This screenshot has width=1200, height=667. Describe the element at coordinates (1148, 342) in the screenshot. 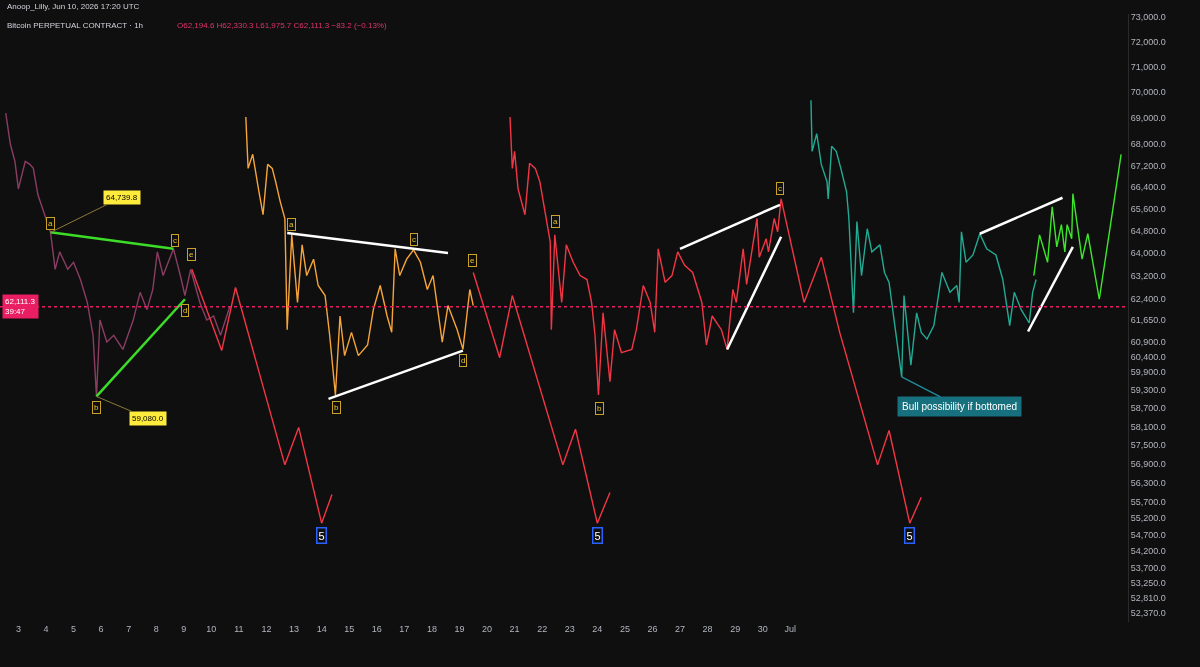

I see `y-tick-label: 60,900.0` at that location.